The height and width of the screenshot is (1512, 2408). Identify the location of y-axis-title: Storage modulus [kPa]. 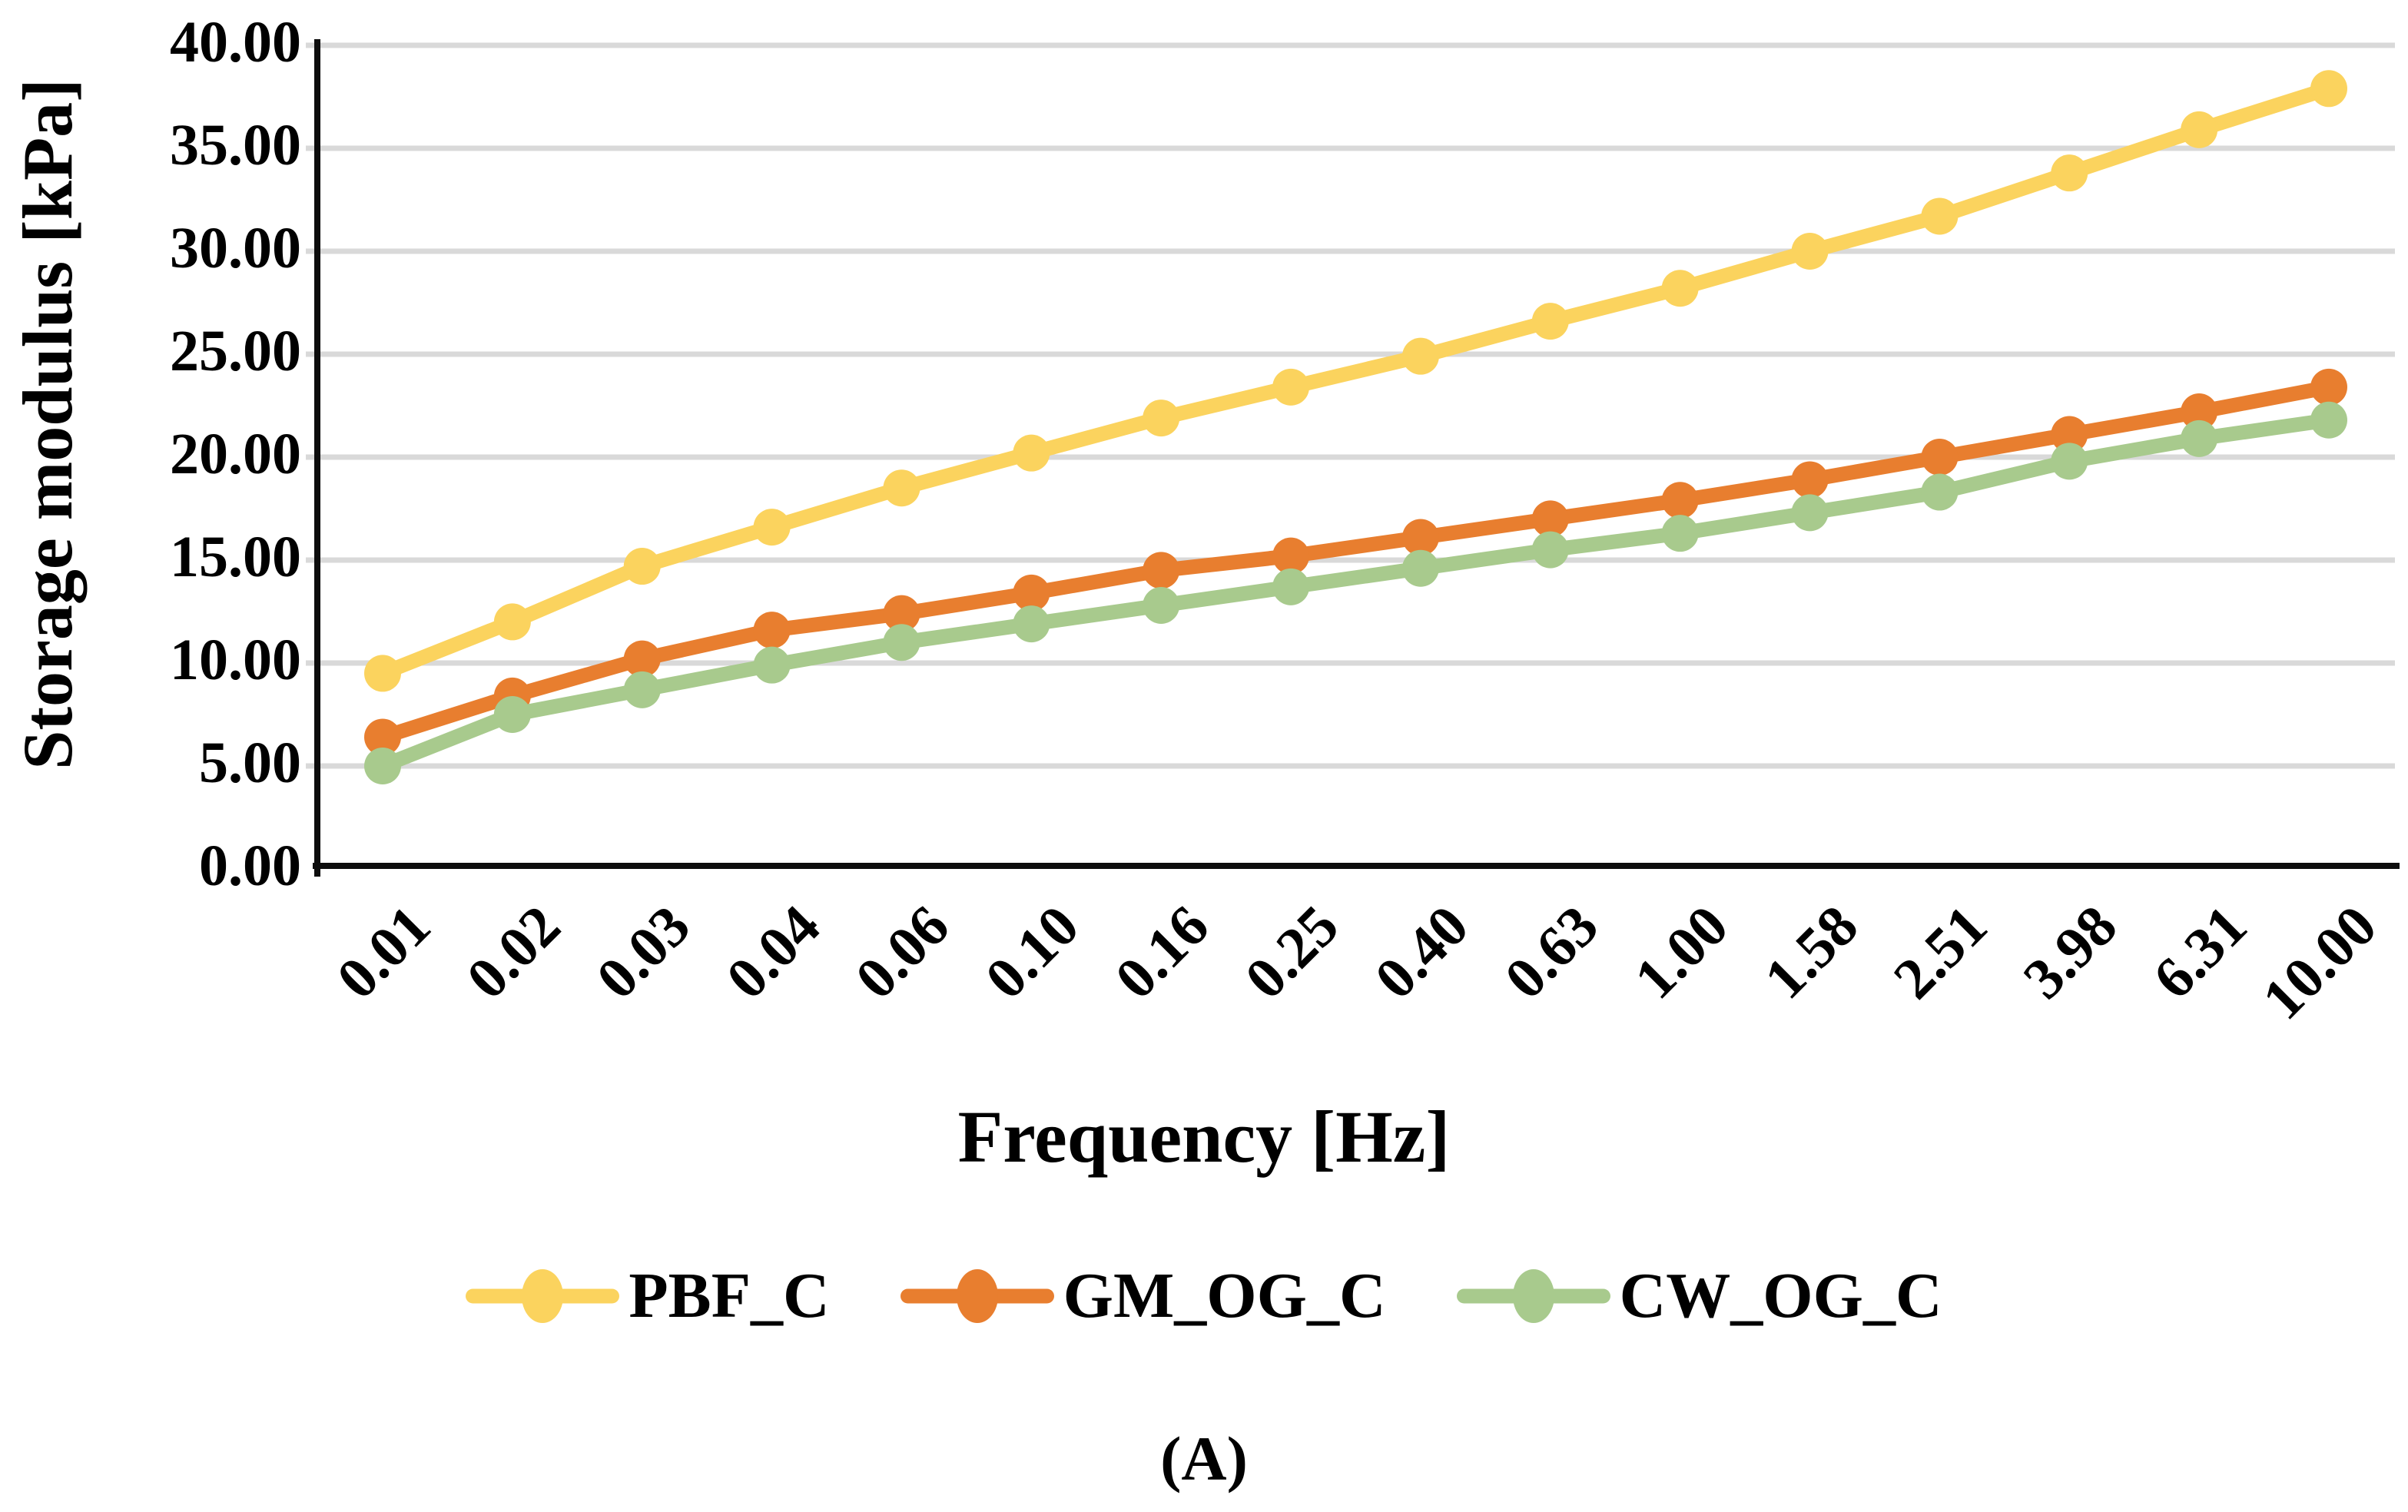
(48, 424).